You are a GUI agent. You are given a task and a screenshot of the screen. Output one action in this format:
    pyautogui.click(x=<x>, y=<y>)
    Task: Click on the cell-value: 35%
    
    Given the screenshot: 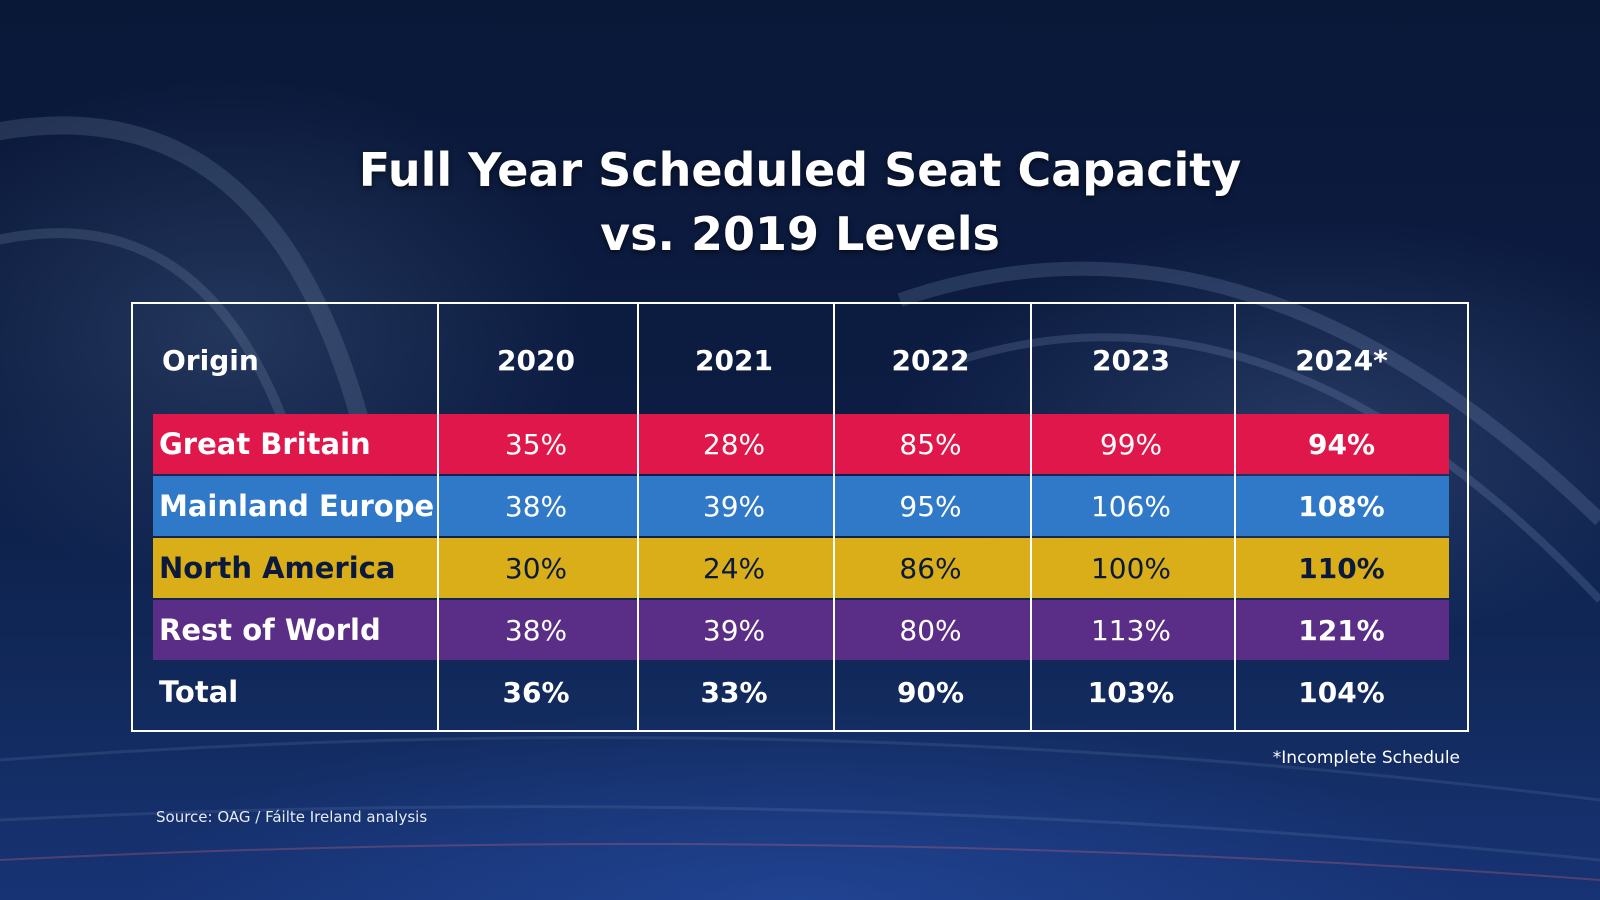 What is the action you would take?
    pyautogui.click(x=536, y=444)
    